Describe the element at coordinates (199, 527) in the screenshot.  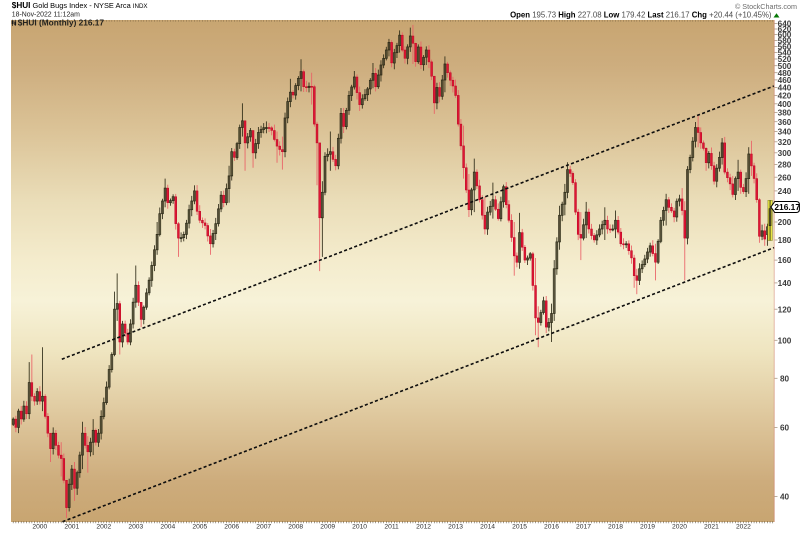
I see `svg-text: 2005` at that location.